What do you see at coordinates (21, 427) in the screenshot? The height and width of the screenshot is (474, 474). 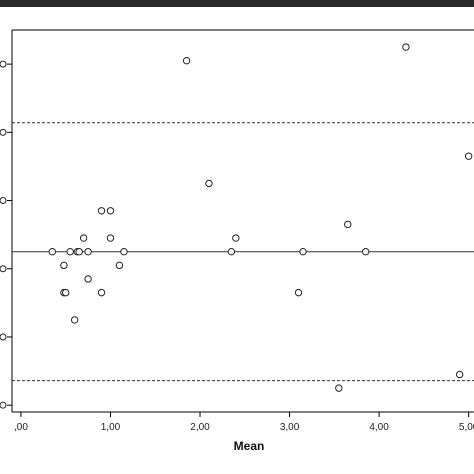 I see `x-tick-label: ,00` at bounding box center [21, 427].